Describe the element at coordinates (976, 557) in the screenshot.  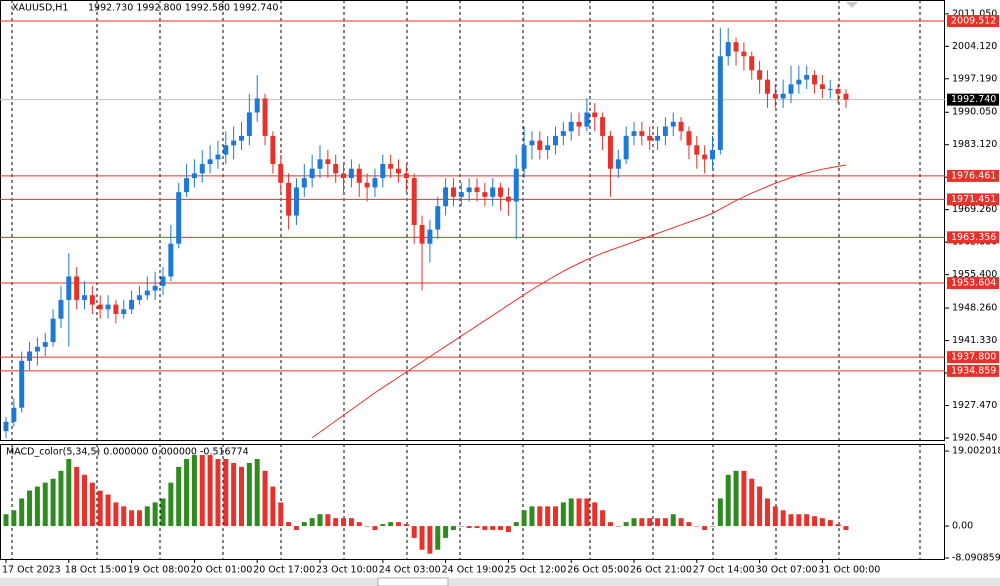
I see `y-tick-label: -8.090859` at that location.